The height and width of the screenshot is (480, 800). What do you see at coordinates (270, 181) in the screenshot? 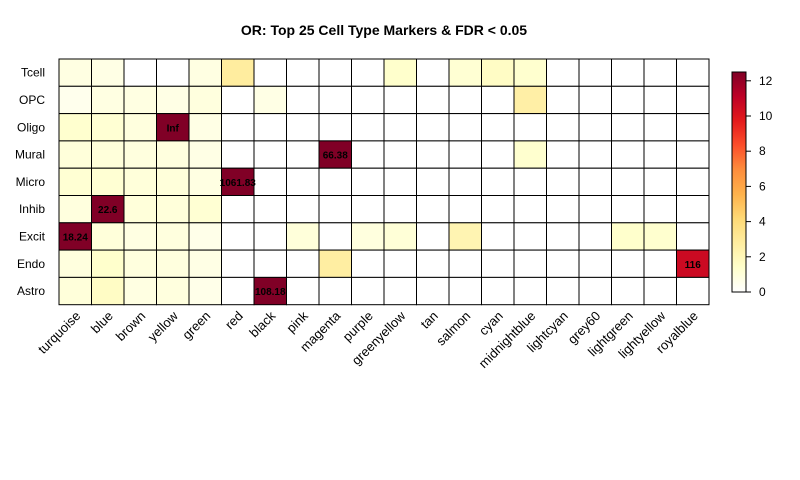
I see `cell-micro-black` at bounding box center [270, 181].